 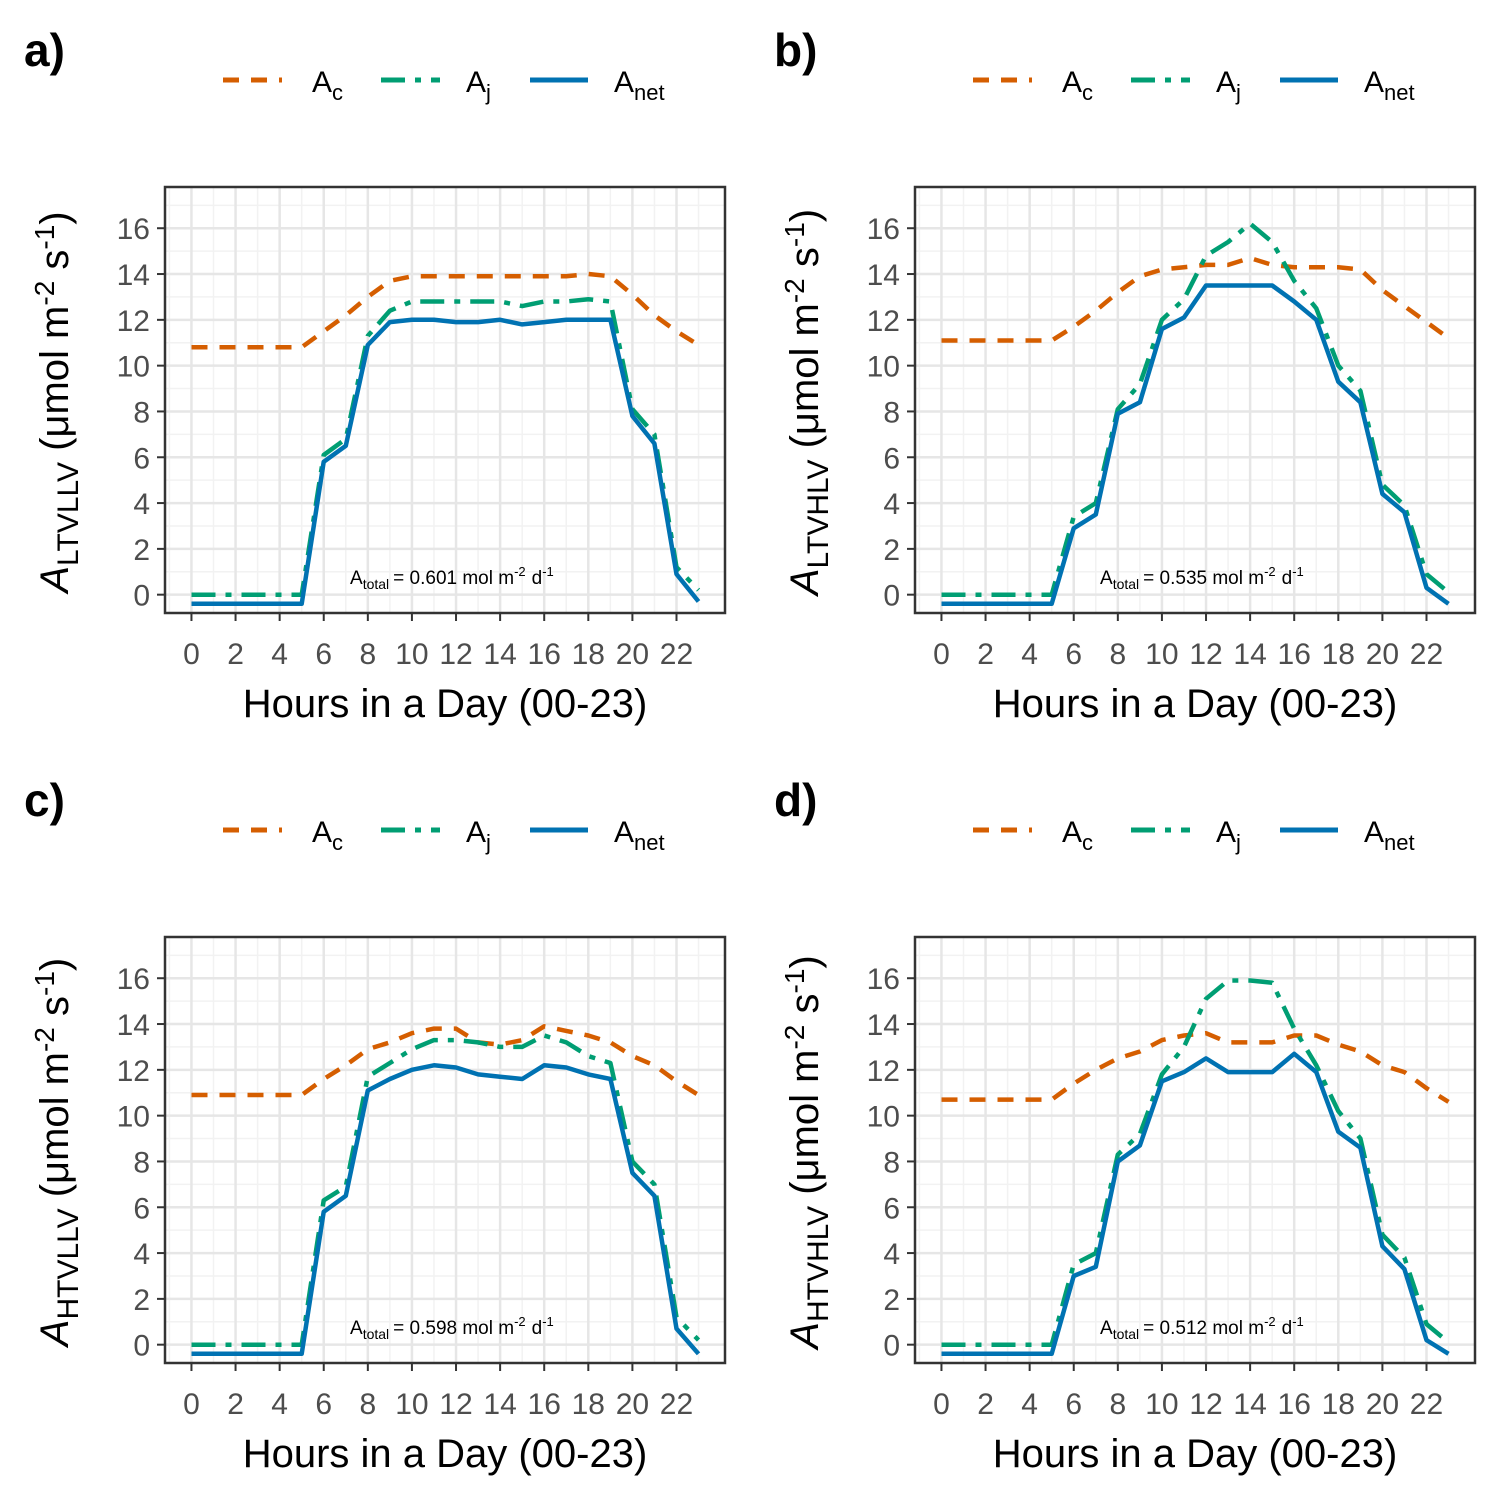 I want to click on y-tick-label: 4, so click(x=141, y=504).